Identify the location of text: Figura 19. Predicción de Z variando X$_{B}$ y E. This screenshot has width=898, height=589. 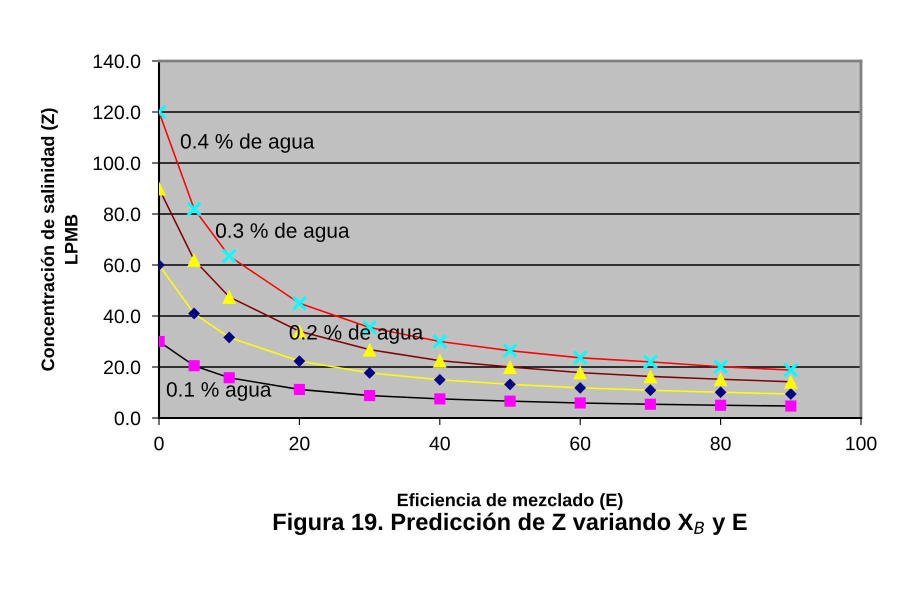
(510, 523).